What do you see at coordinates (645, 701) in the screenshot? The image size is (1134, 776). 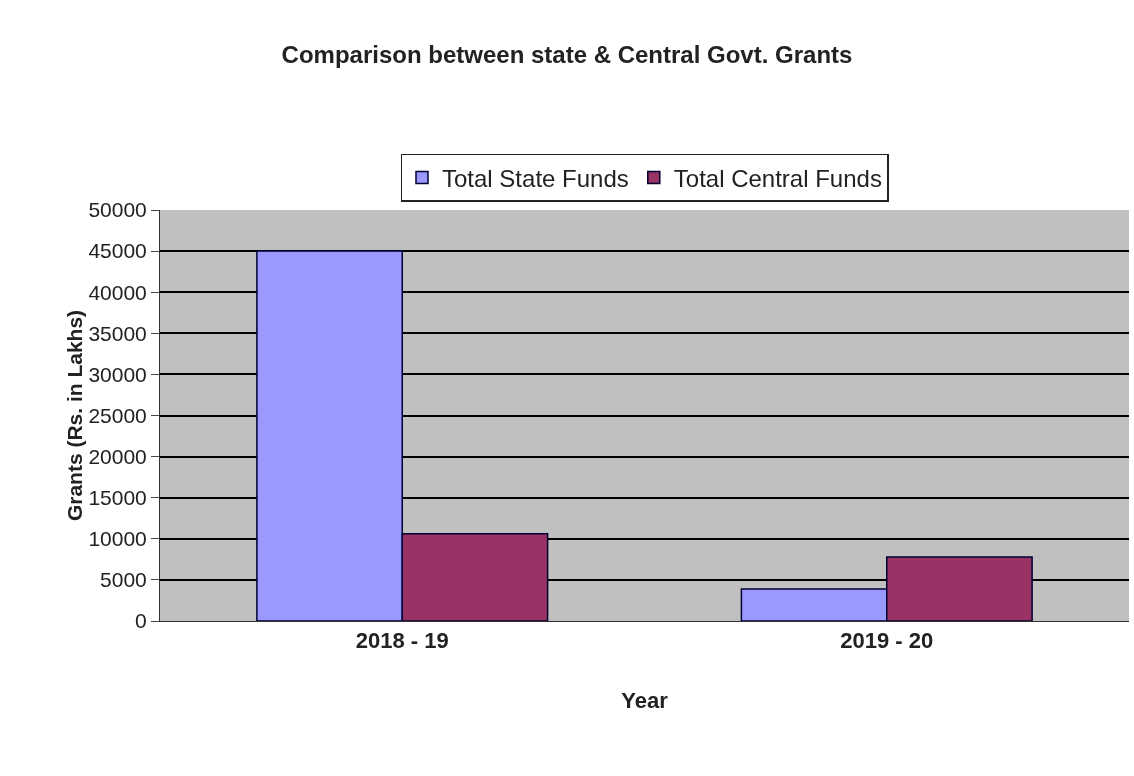 I see `x-axis-title: Year` at bounding box center [645, 701].